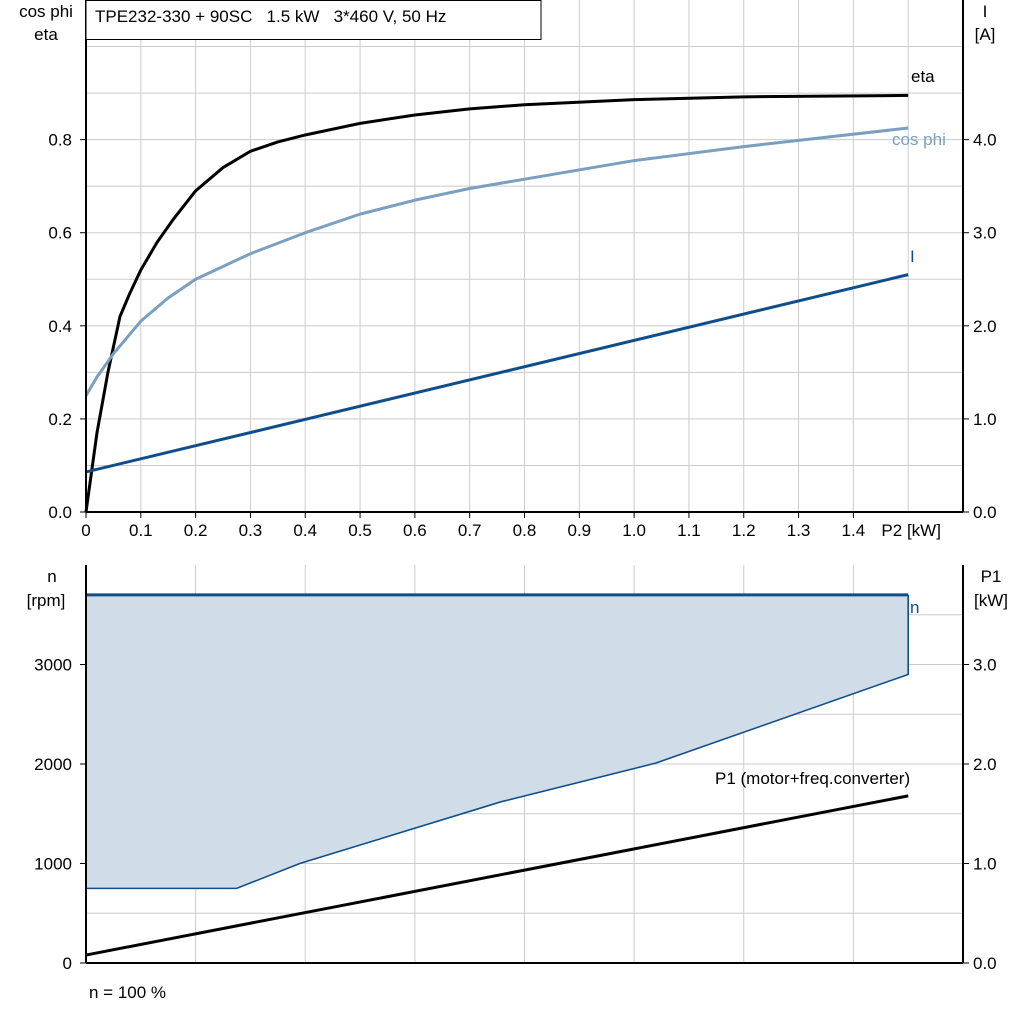  I want to click on title-box, so click(313, 20).